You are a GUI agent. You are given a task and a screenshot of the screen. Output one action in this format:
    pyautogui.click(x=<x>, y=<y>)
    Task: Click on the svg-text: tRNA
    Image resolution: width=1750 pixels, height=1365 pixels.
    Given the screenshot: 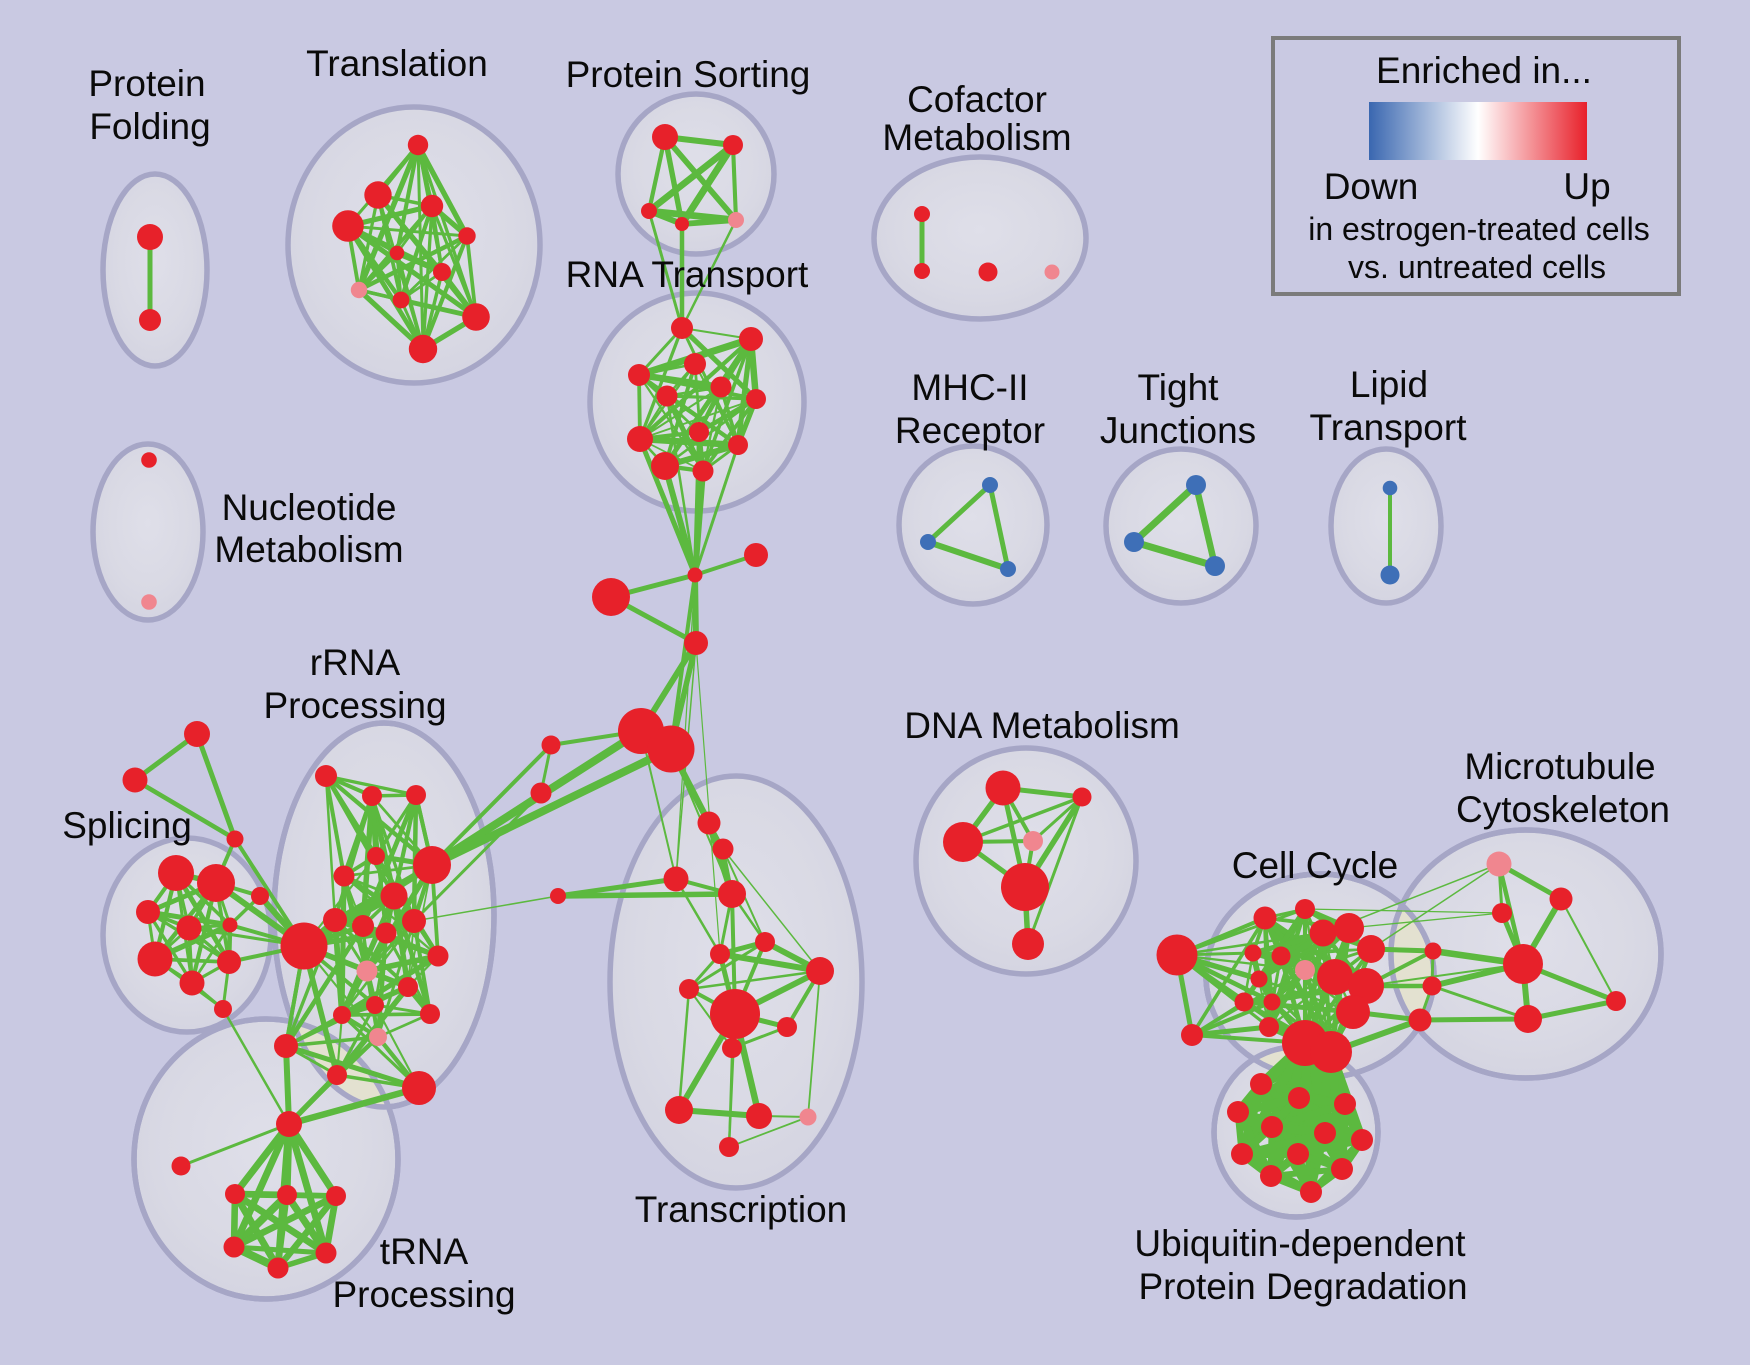 What is the action you would take?
    pyautogui.click(x=424, y=1251)
    